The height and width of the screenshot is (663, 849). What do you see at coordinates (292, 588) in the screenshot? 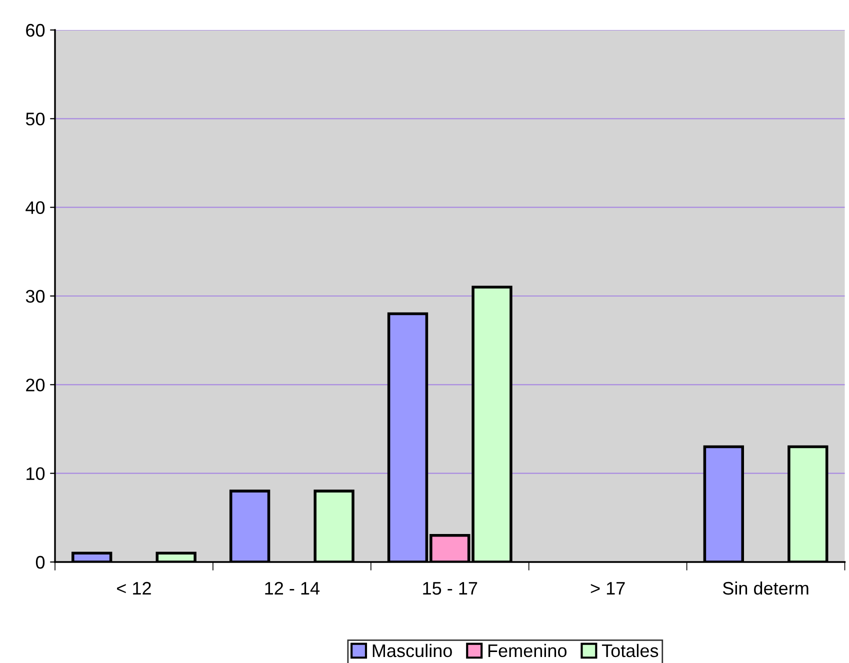
I see `x-tick-label: 12 - 14` at bounding box center [292, 588].